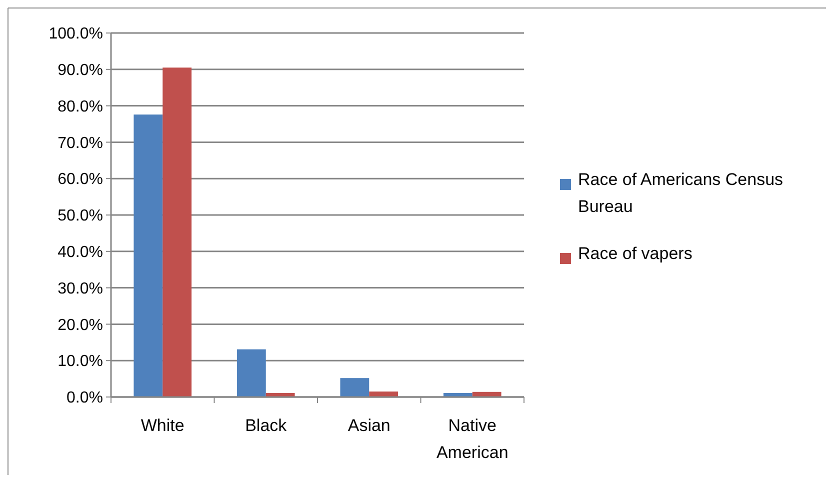  Describe the element at coordinates (635, 253) in the screenshot. I see `legend-label: Race of vapers` at that location.